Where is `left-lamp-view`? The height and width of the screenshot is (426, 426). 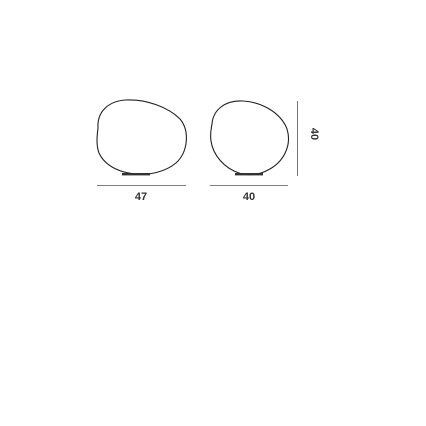 left-lamp-view is located at coordinates (141, 137).